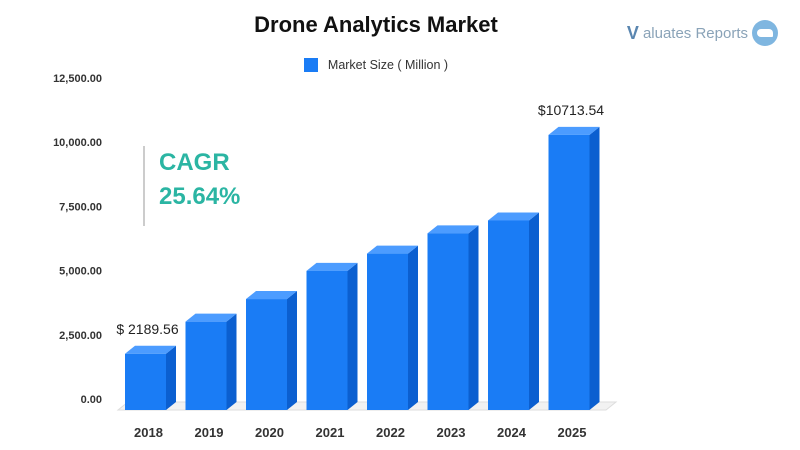  I want to click on legend-swatch, so click(310, 65).